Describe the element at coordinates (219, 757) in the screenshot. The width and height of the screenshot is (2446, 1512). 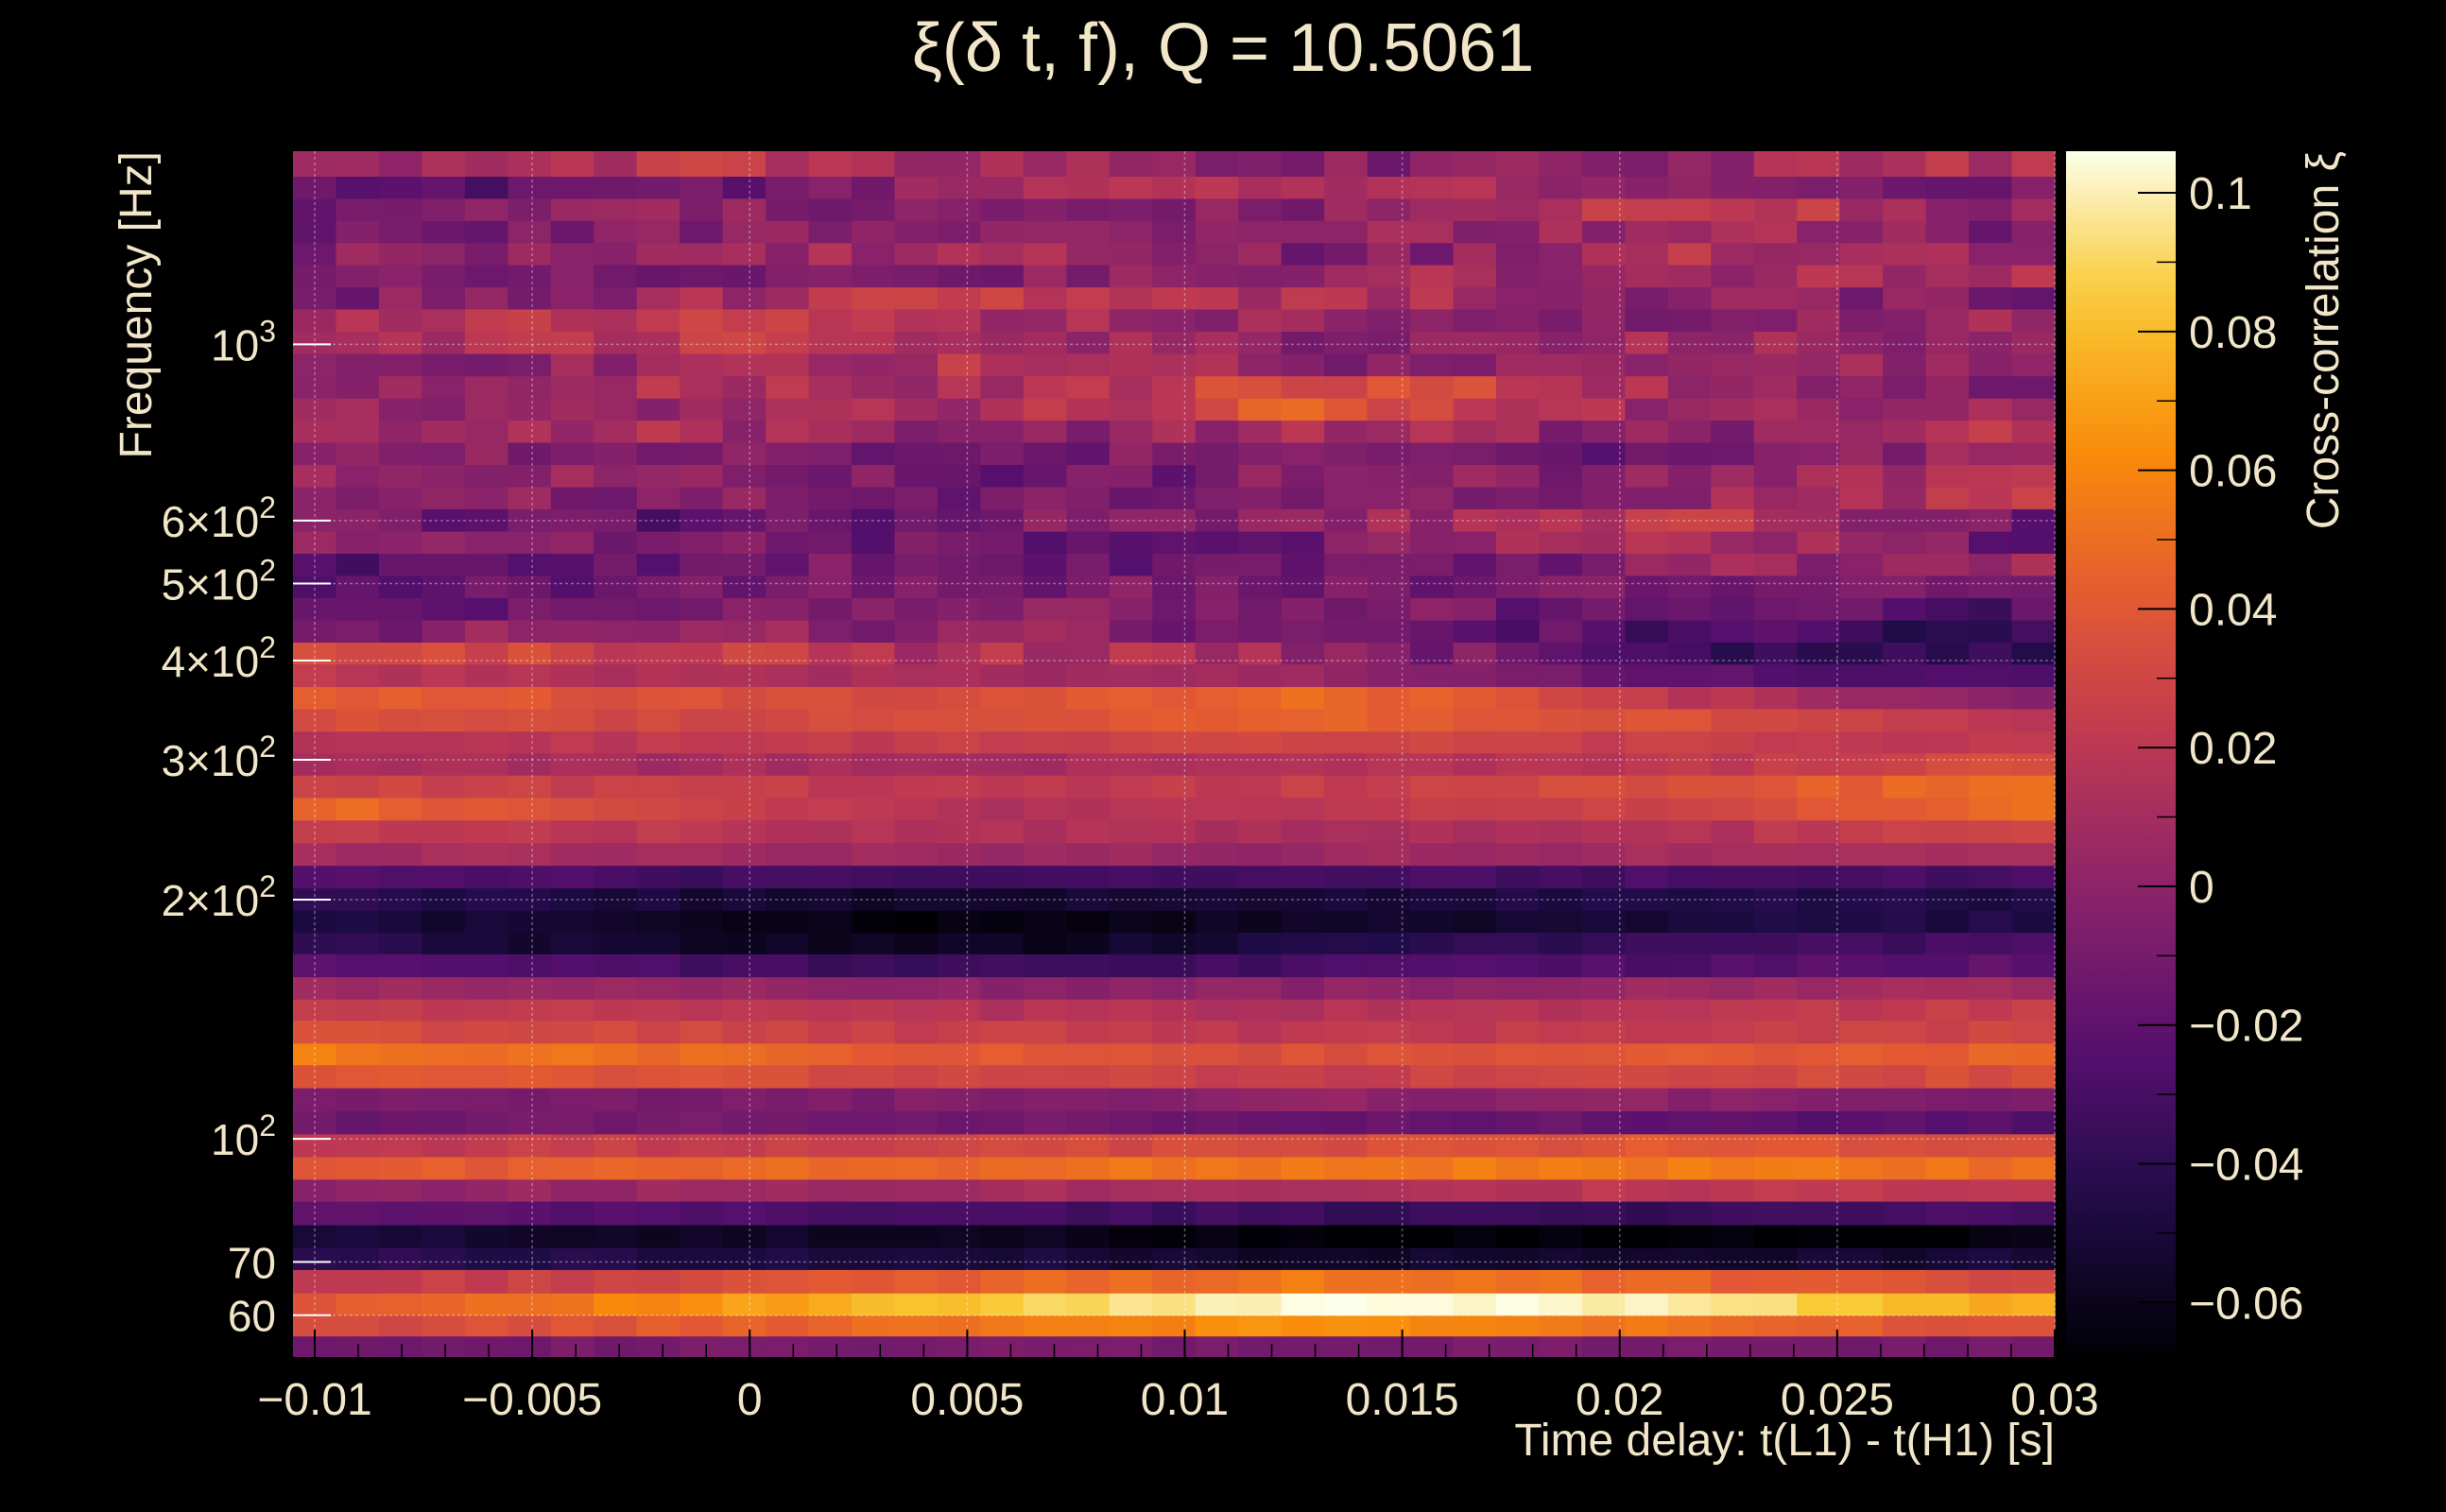
I see `y-tick-label: 3×10²` at that location.